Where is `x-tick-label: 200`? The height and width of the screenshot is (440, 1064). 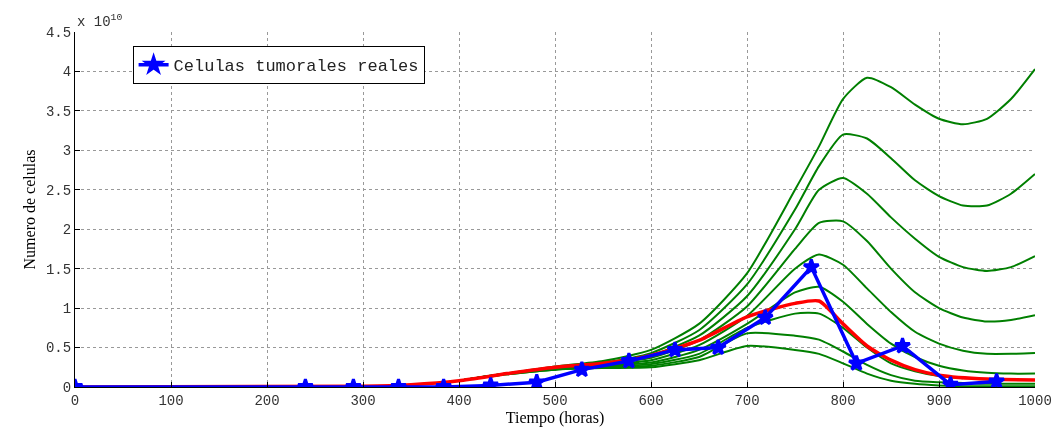
x-tick-label: 200 is located at coordinates (267, 400).